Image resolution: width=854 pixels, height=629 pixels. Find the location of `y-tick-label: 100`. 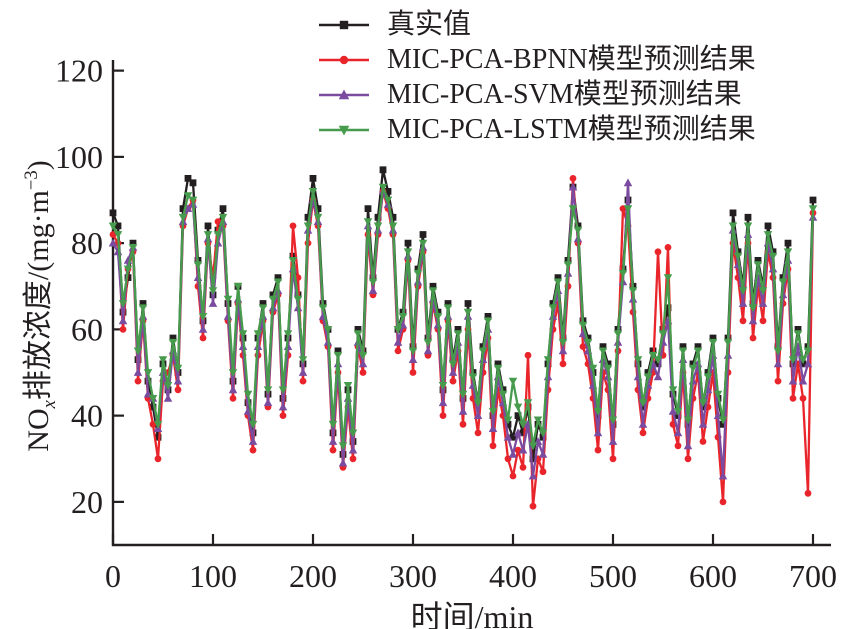

y-tick-label: 100 is located at coordinates (79, 157).